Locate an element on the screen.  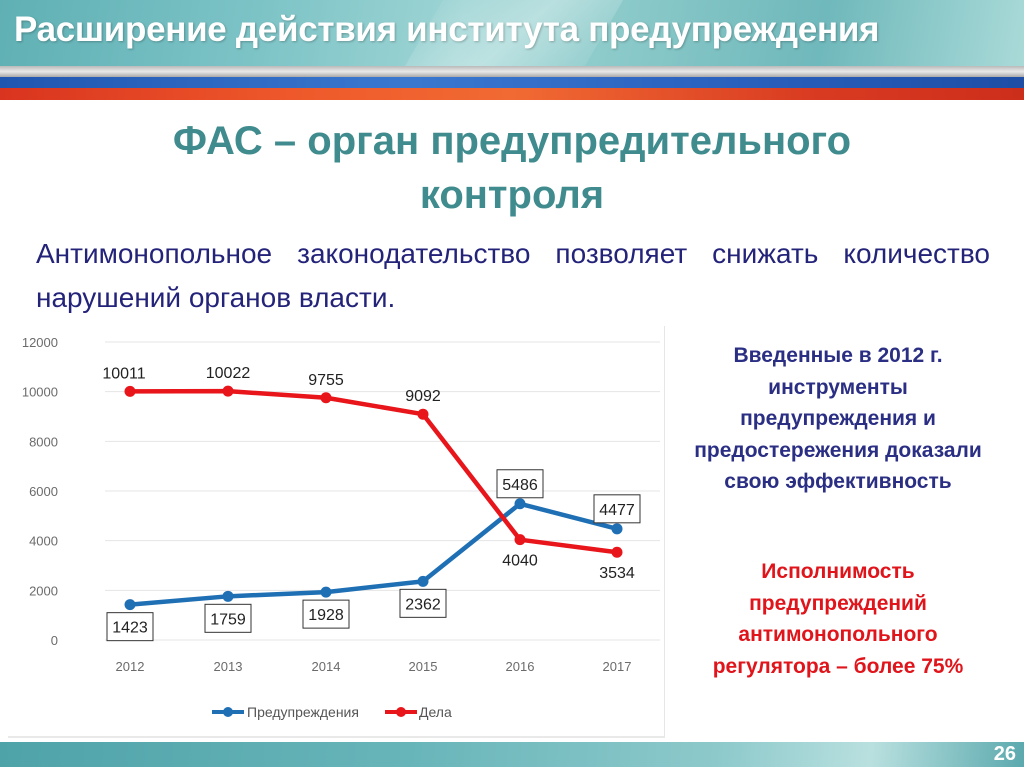
data-label-predupr: 1928 is located at coordinates (326, 615).